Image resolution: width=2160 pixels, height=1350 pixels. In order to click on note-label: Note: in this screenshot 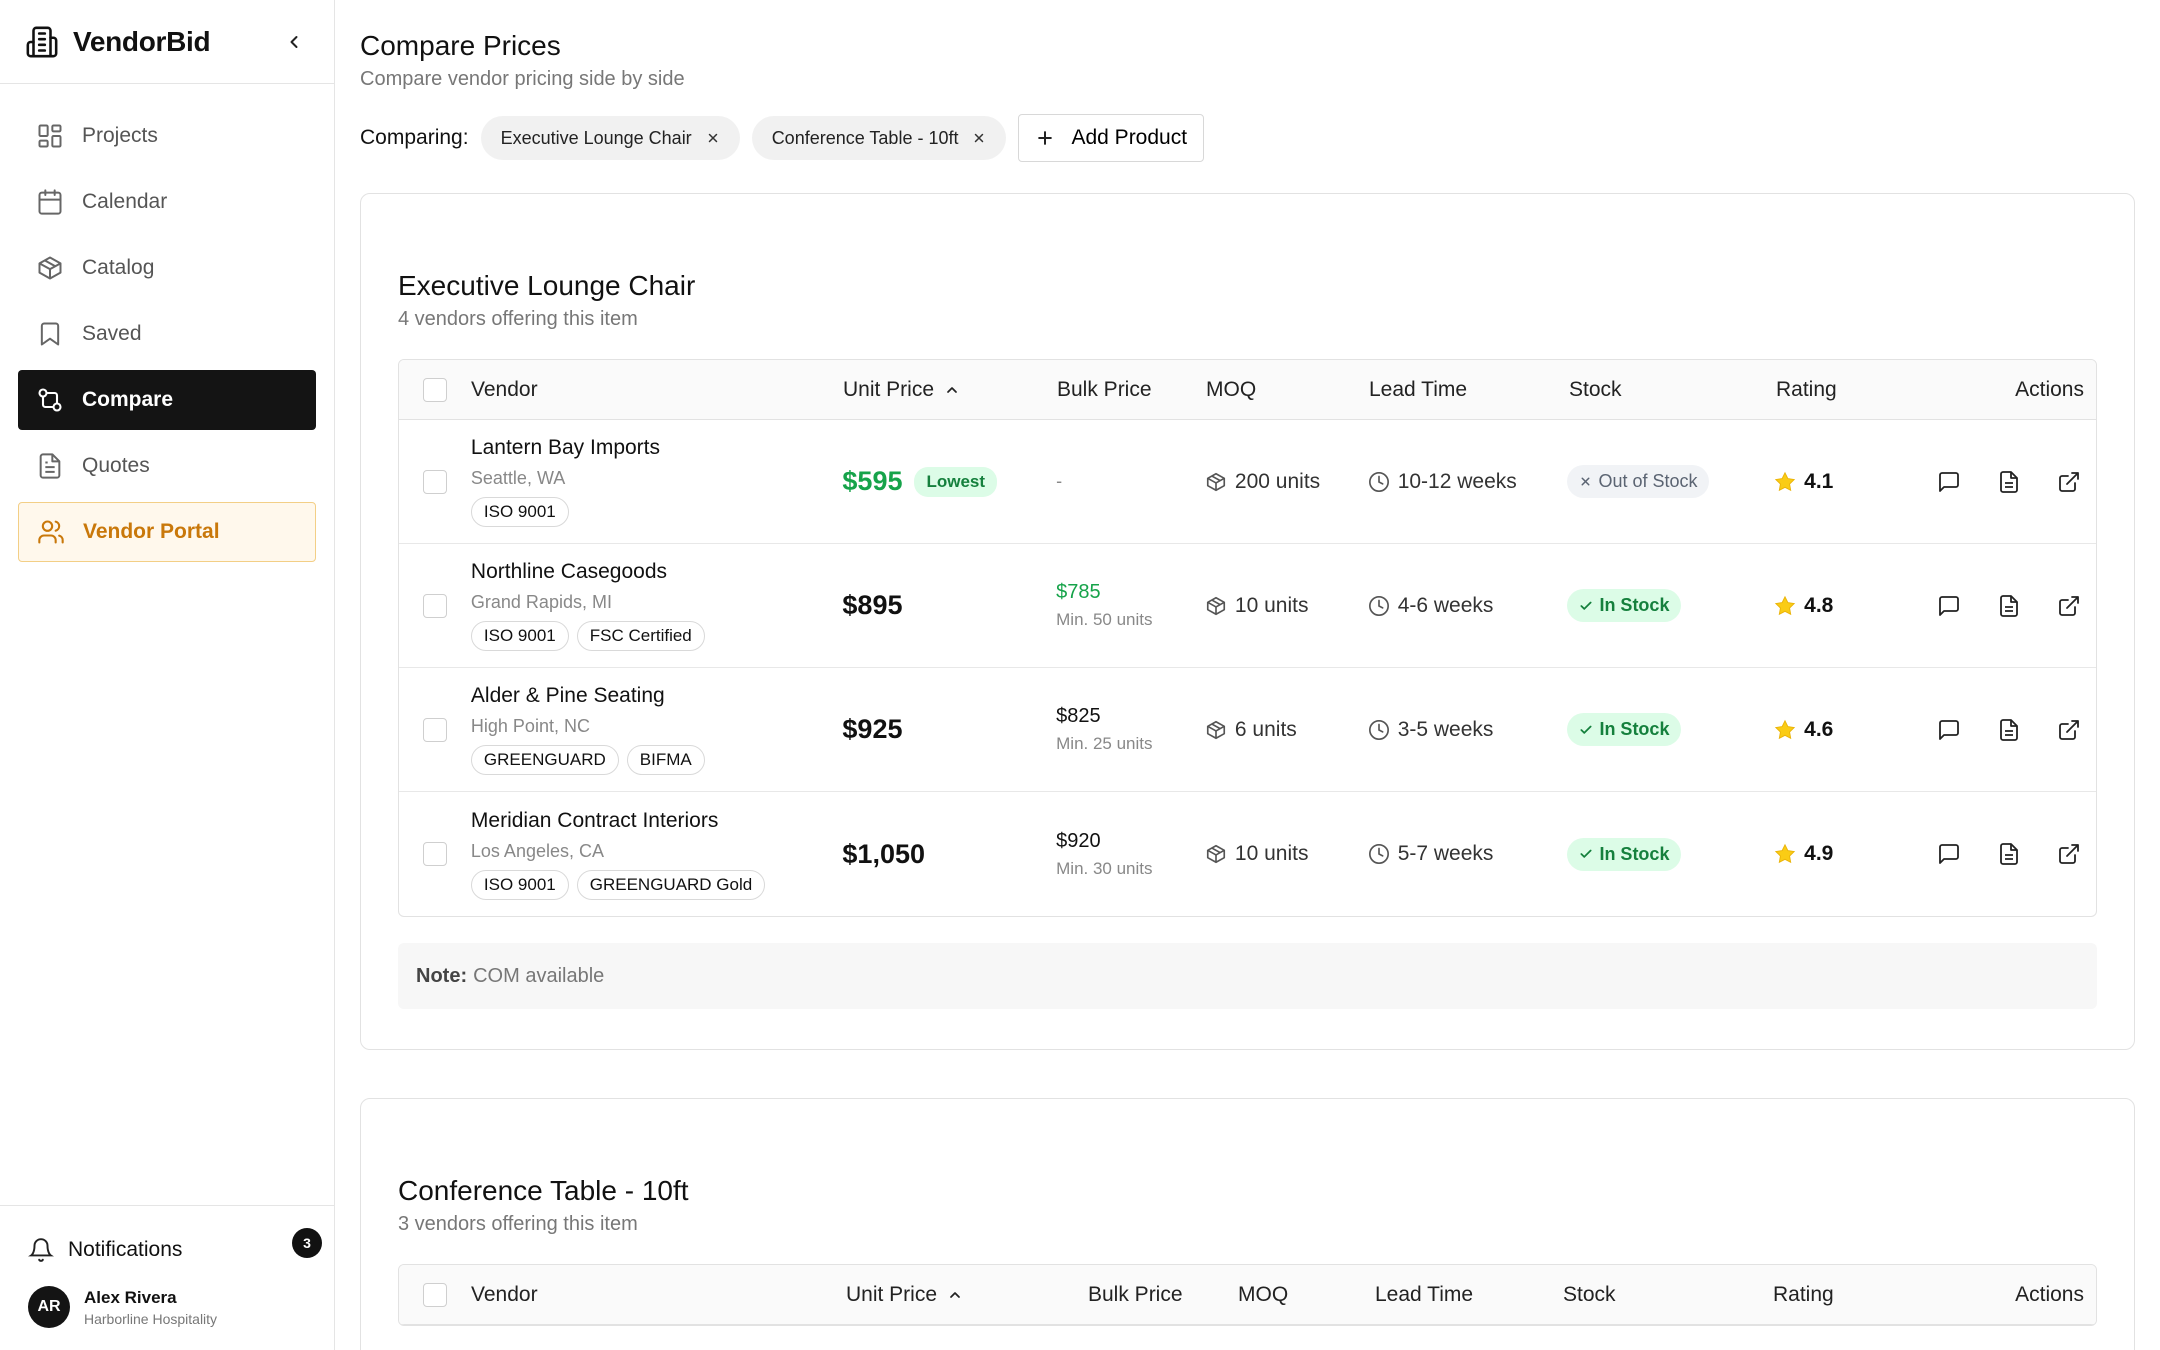, I will do `click(442, 975)`.